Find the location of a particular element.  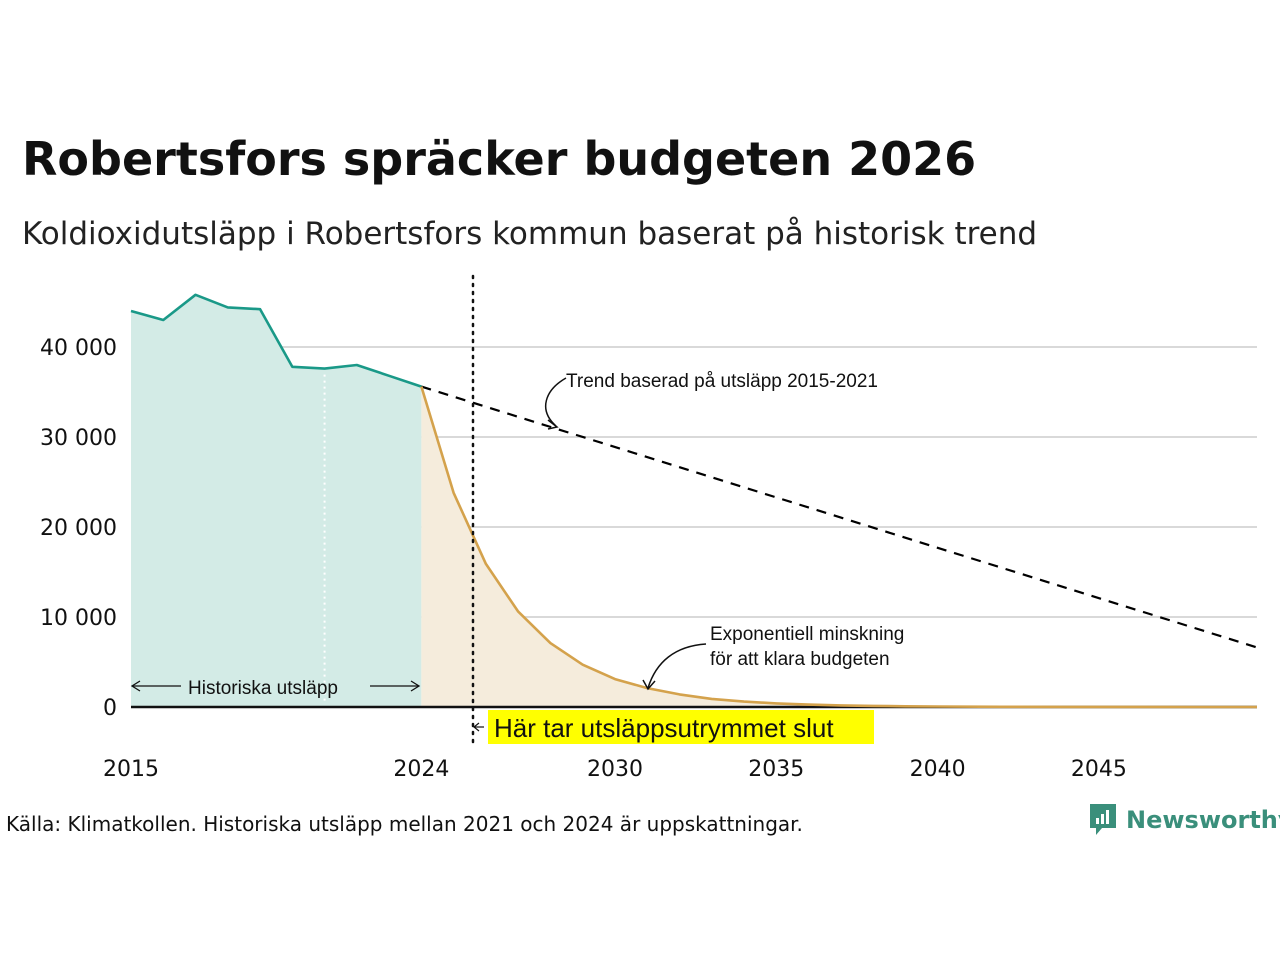

x-tick-label: 2024 is located at coordinates (421, 769).